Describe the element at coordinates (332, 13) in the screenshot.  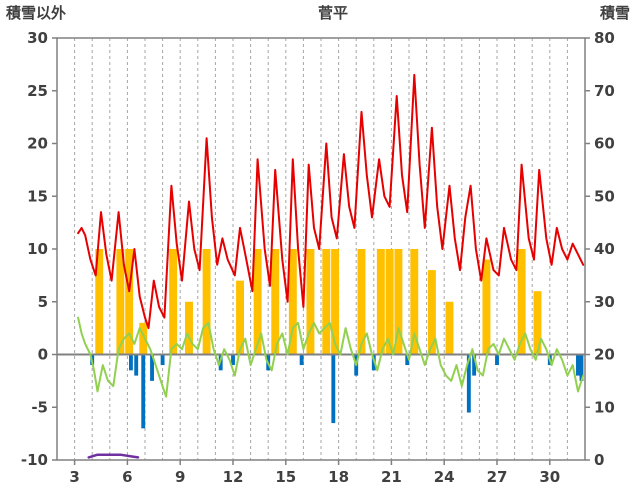
I see `chart-title: 菅平` at that location.